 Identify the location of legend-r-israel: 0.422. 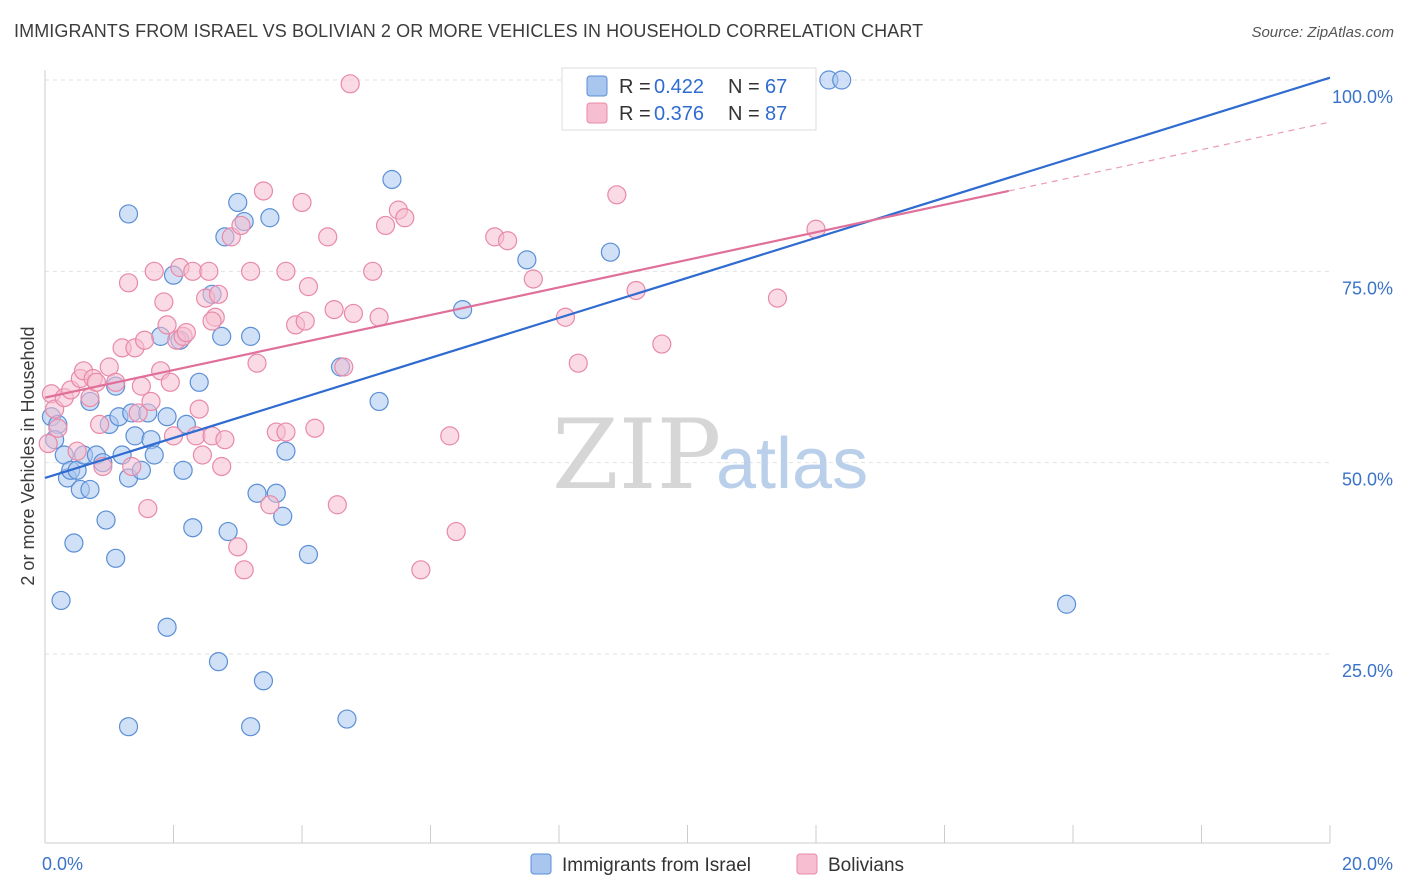
(679, 87).